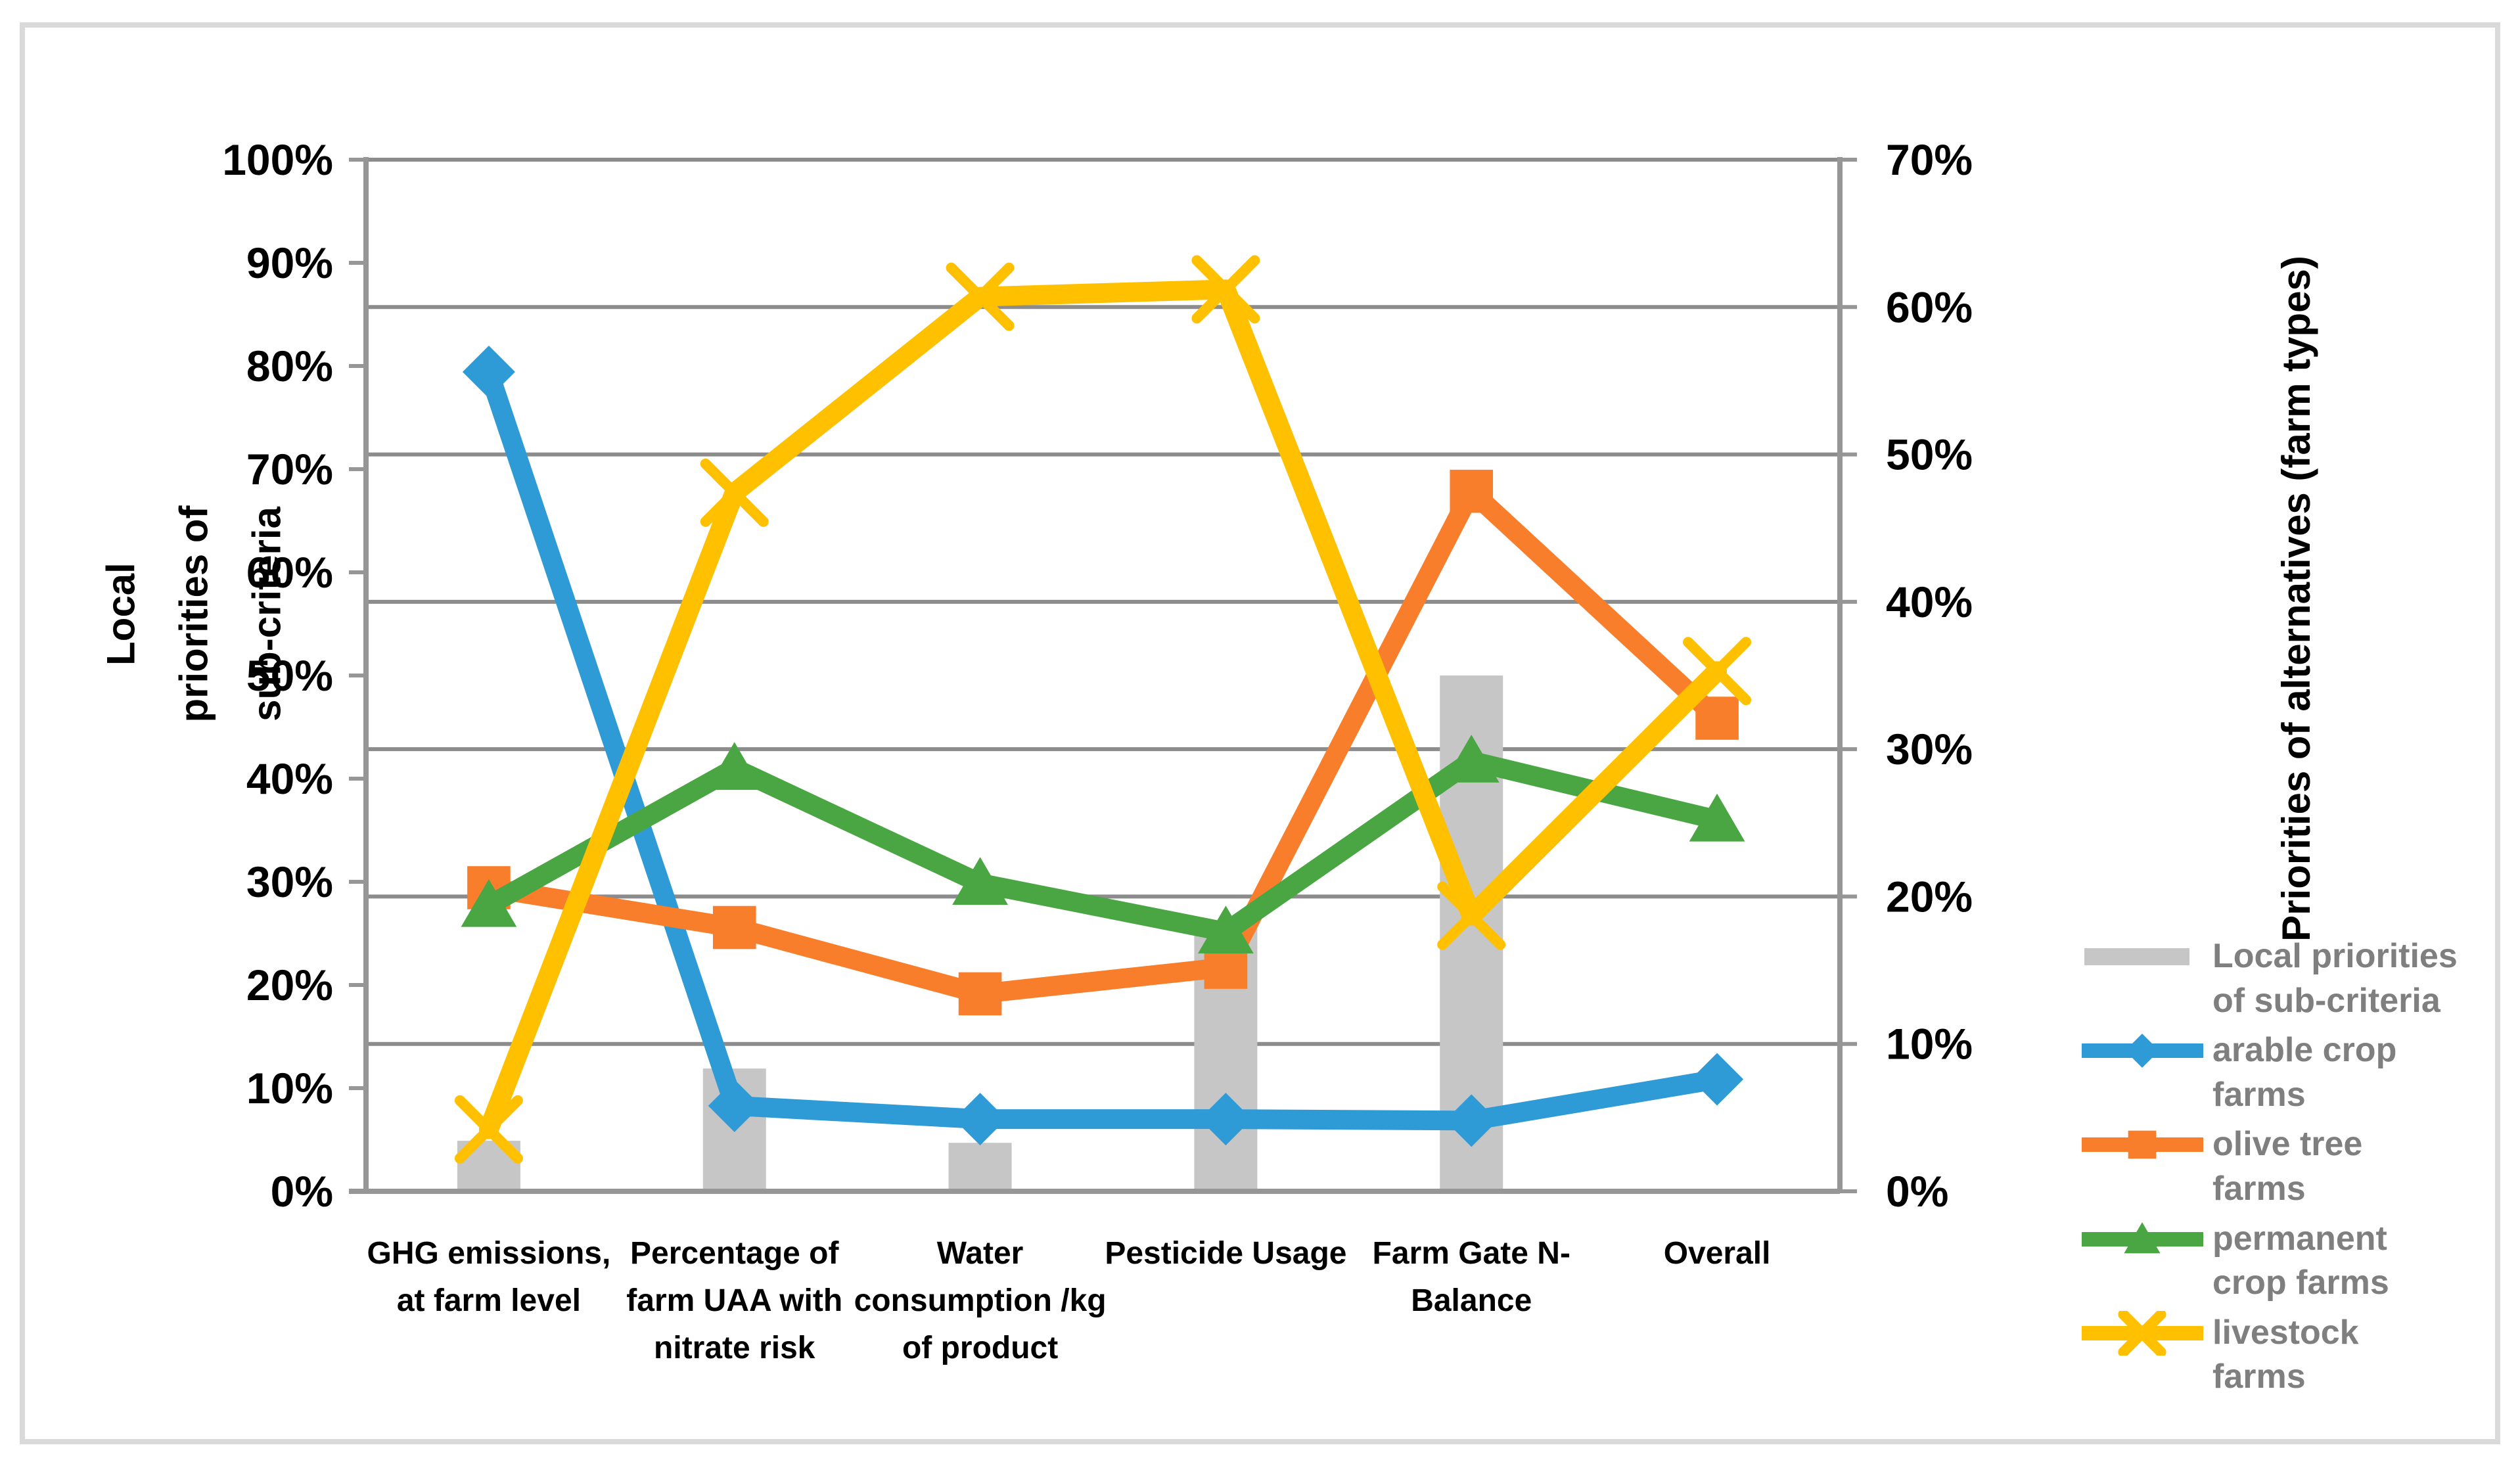 Image resolution: width=2520 pixels, height=1464 pixels. I want to click on line-series-permanent-crop-farms, so click(1103, 844).